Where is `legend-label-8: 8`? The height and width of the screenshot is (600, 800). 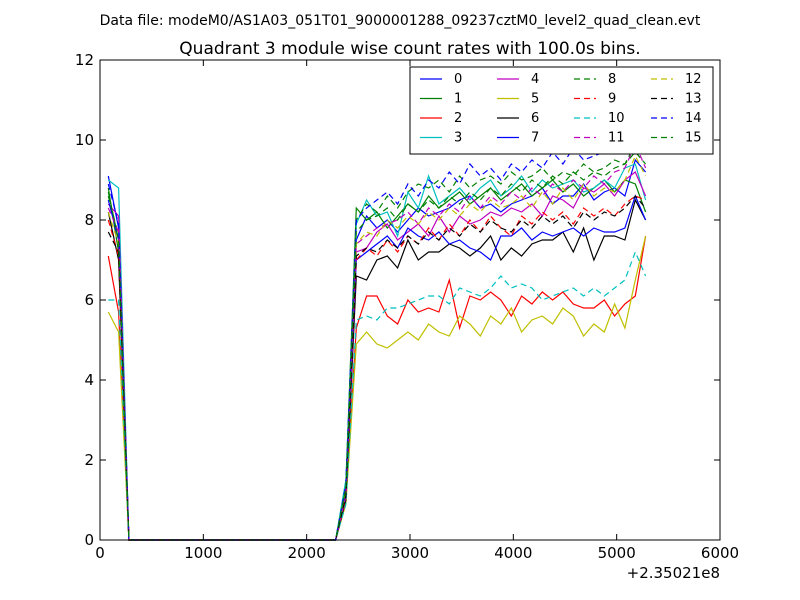 legend-label-8: 8 is located at coordinates (612, 79).